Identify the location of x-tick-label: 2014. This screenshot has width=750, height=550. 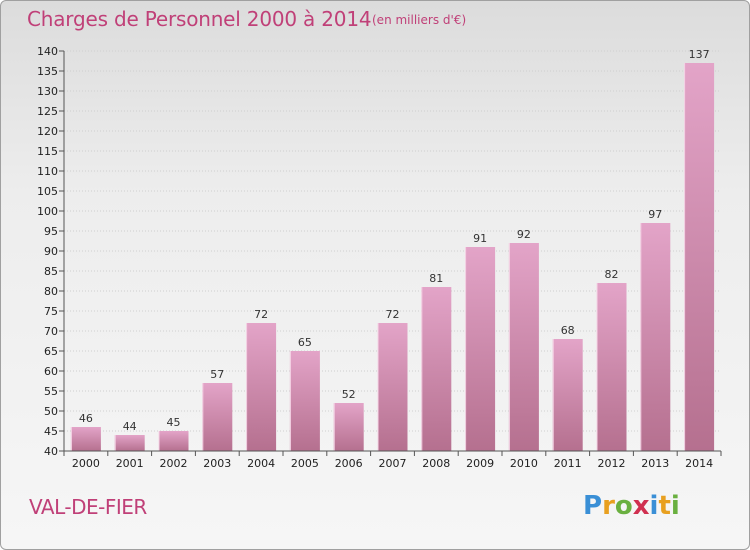
(699, 463).